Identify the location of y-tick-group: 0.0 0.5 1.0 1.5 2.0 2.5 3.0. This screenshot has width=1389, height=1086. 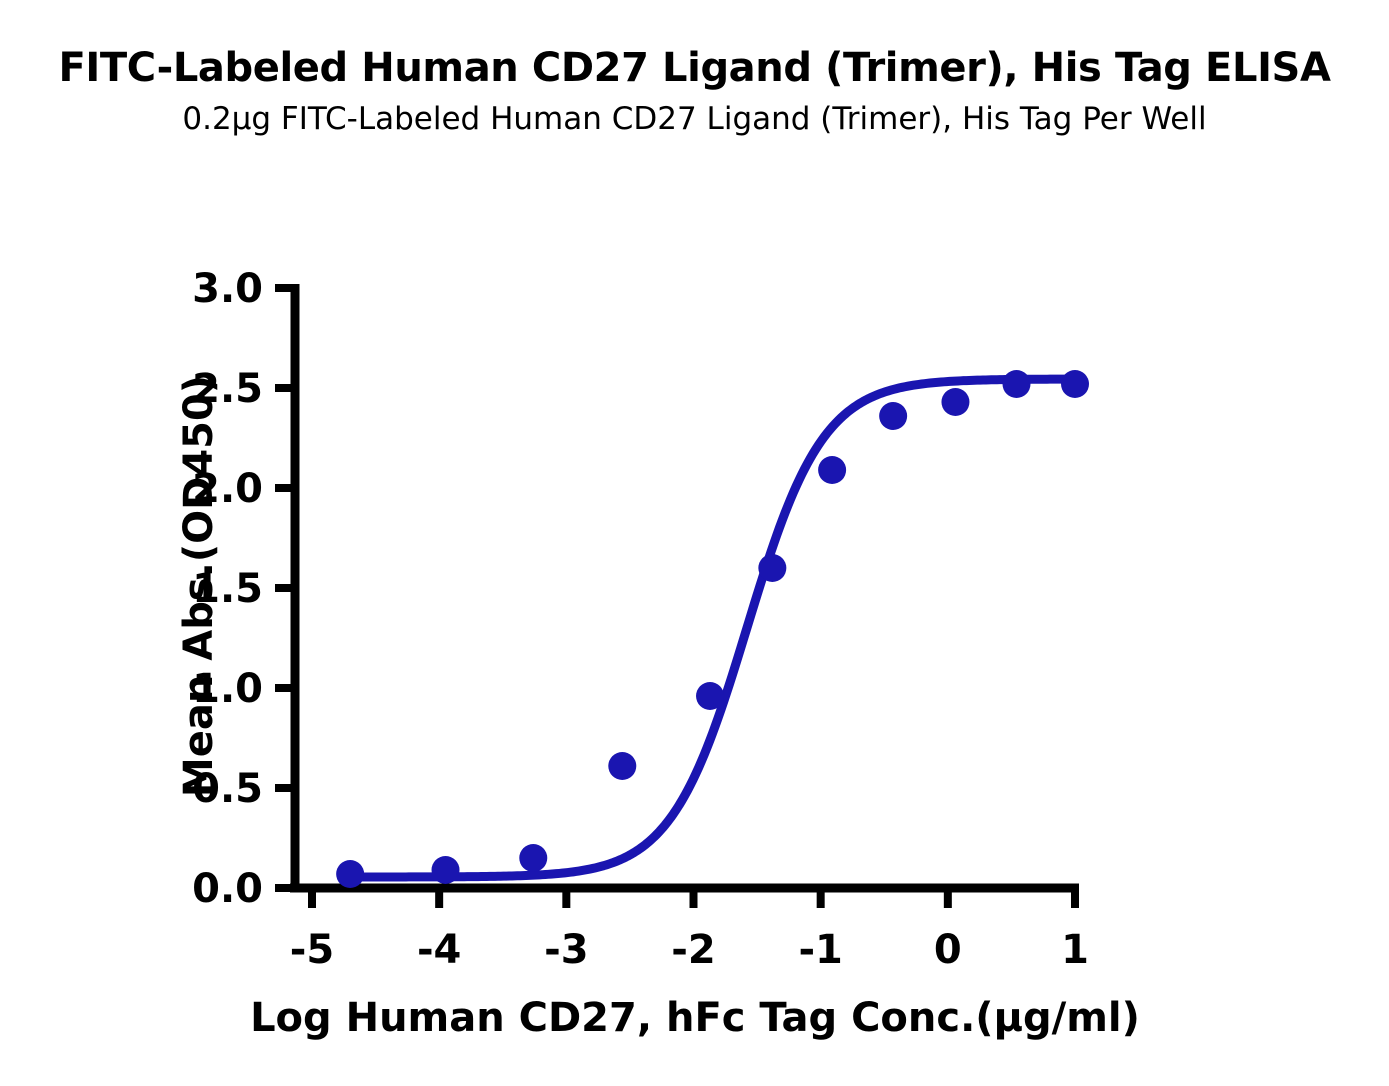
(243, 589).